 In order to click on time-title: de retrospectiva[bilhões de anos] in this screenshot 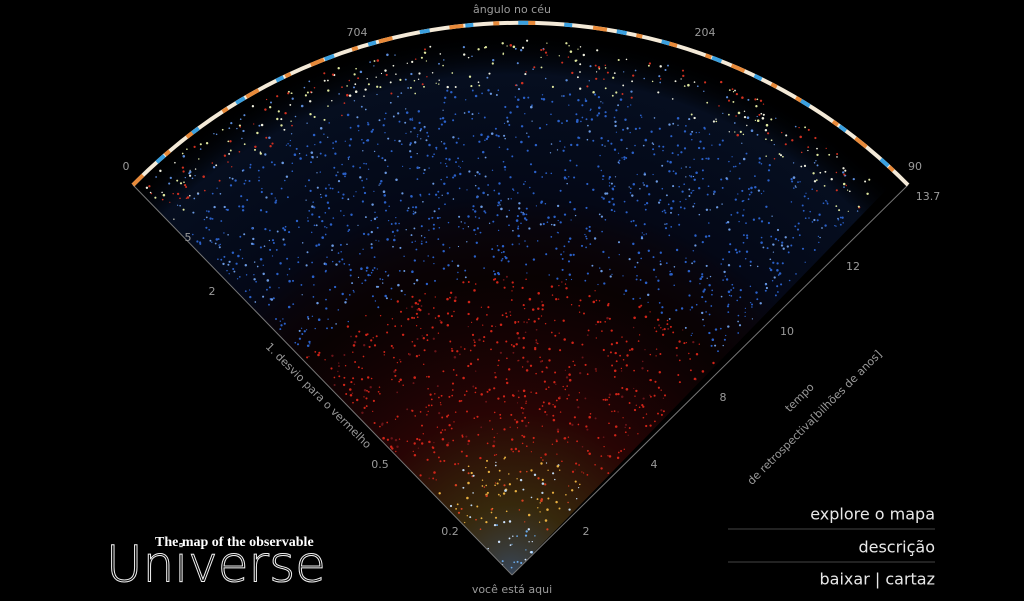, I will do `click(815, 418)`.